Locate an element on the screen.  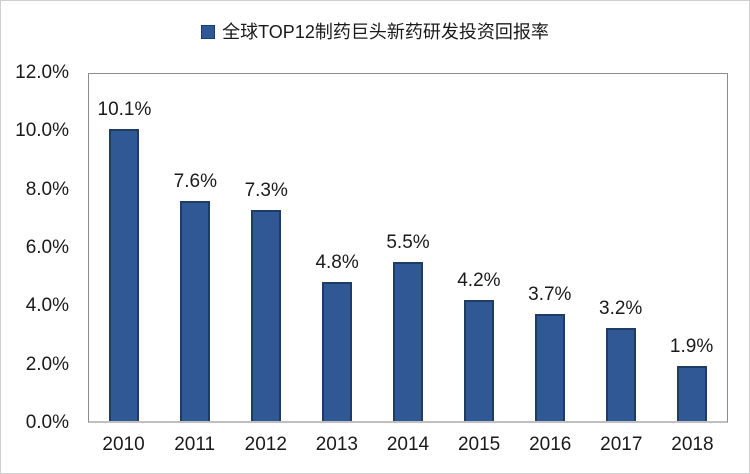
bar-column: 5.5% is located at coordinates (408, 247).